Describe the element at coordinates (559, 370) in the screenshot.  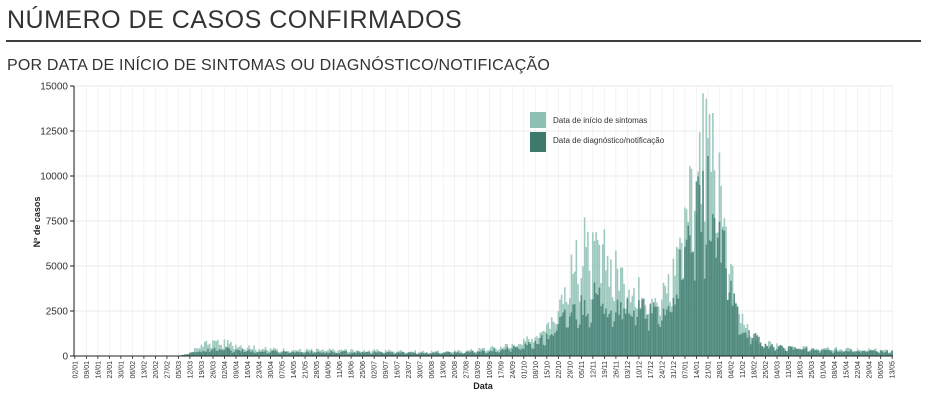
I see `x-tick-label: 22/10` at that location.